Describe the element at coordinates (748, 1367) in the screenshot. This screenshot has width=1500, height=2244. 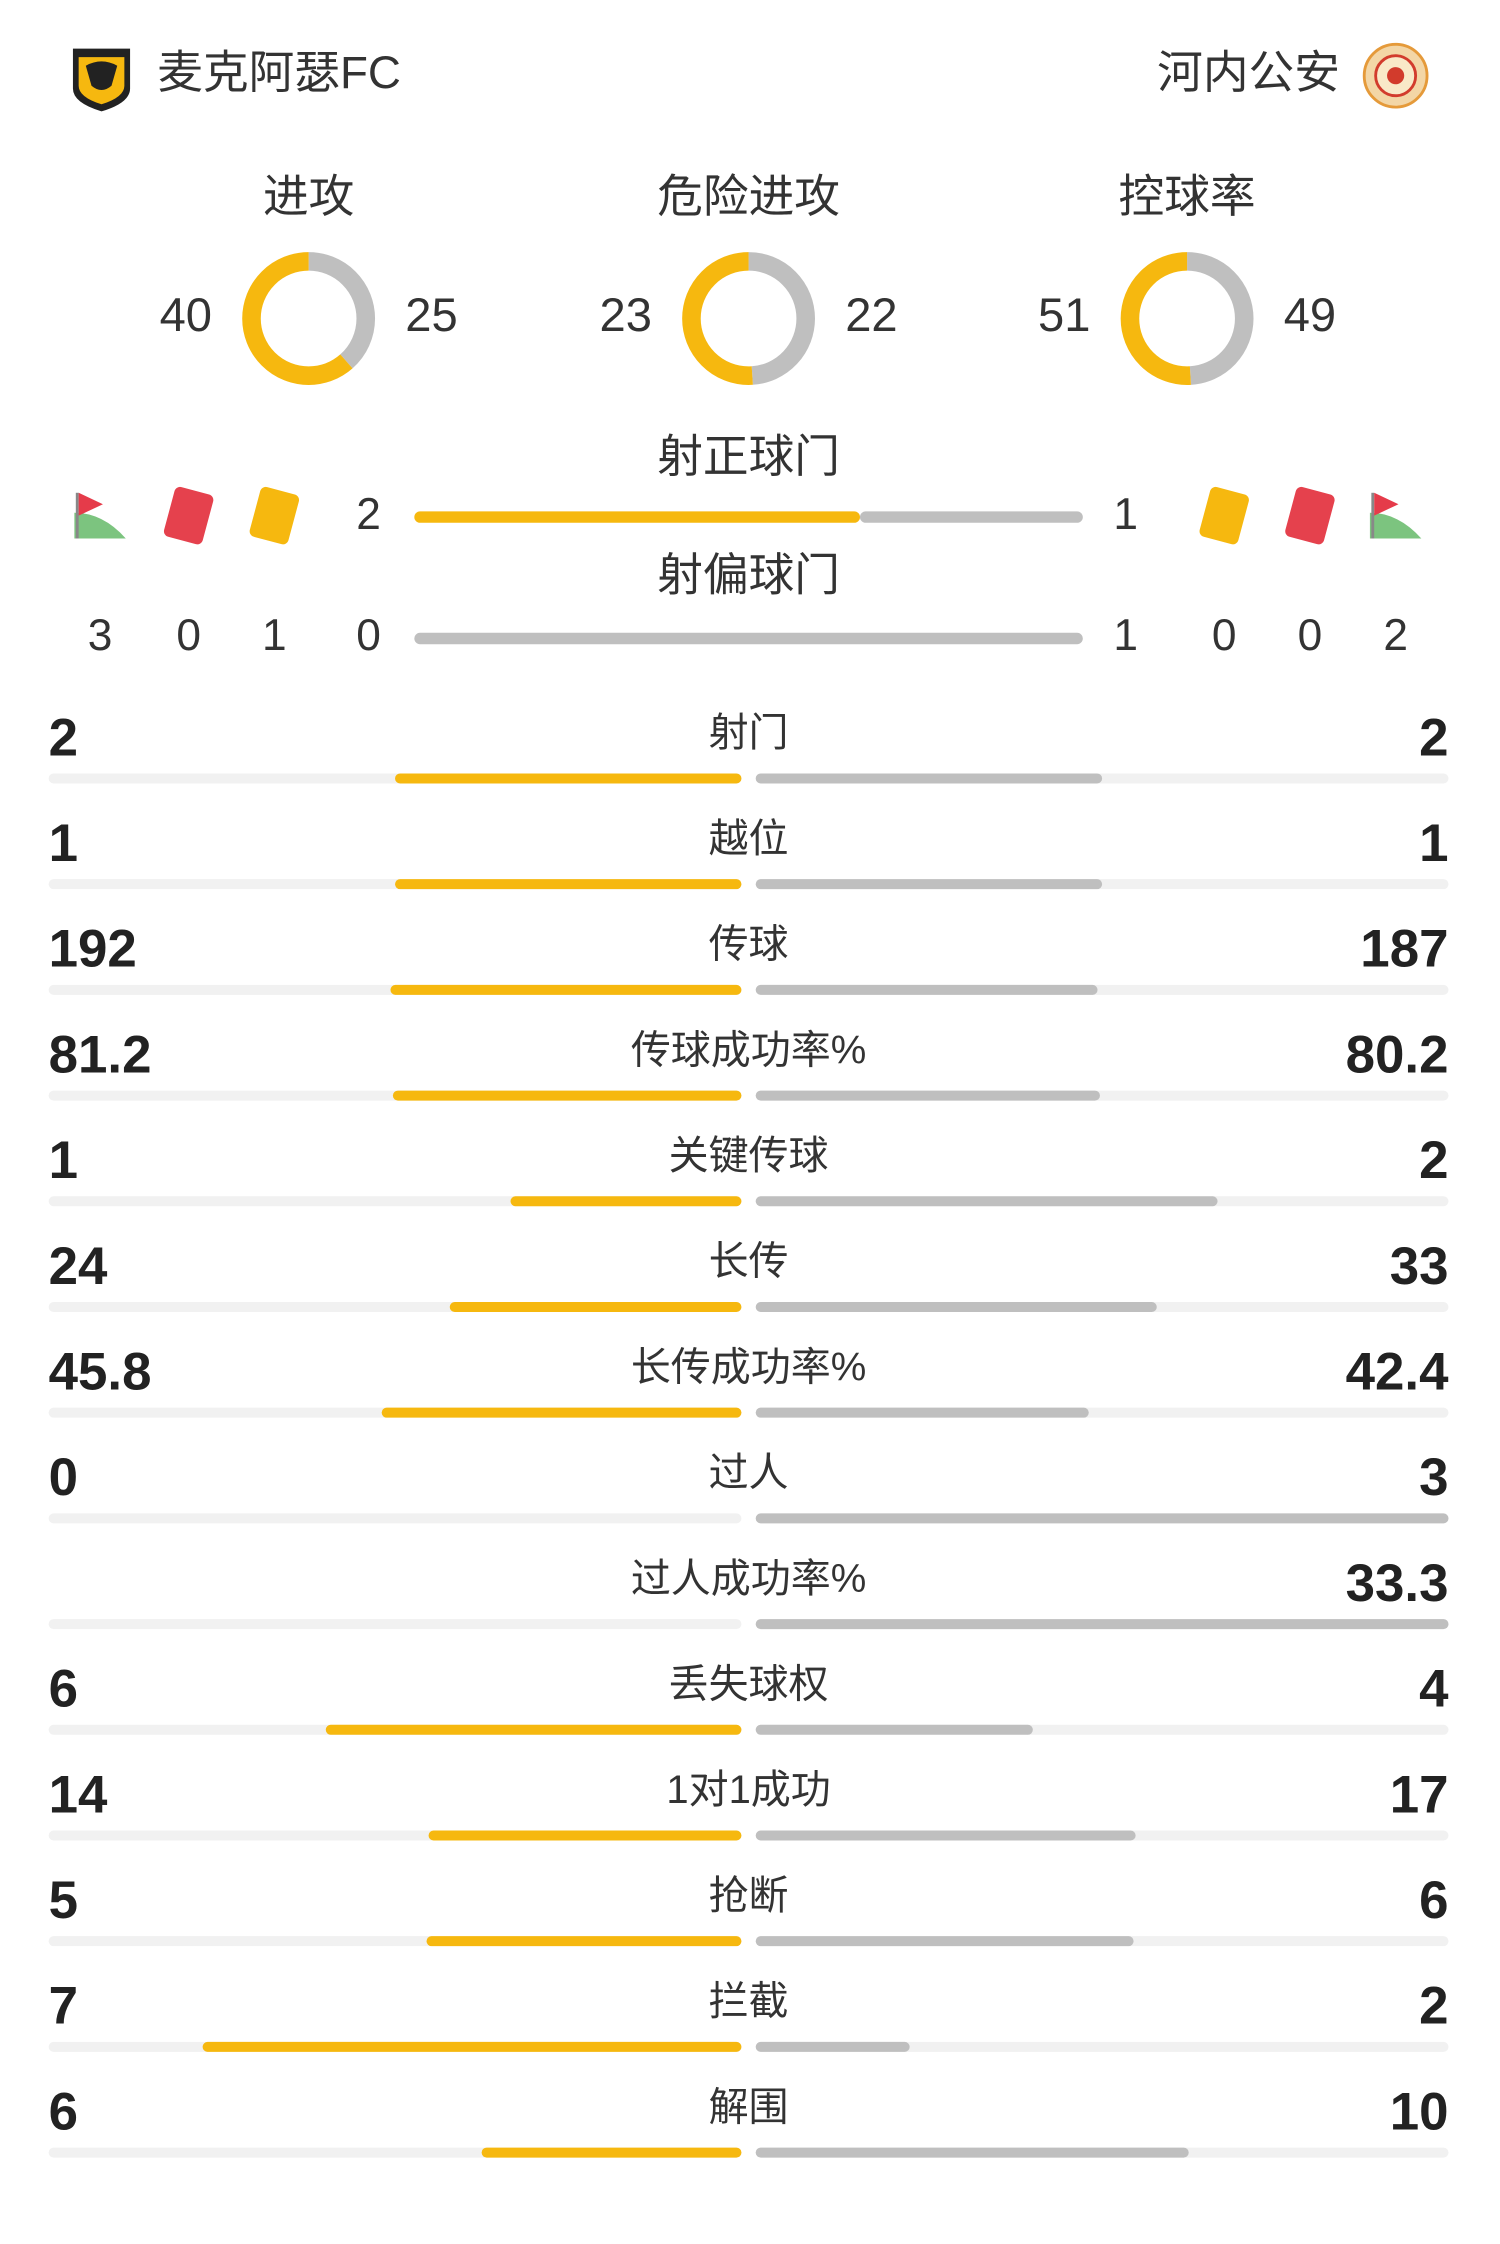
I see `stat-label: 长传成功率%` at that location.